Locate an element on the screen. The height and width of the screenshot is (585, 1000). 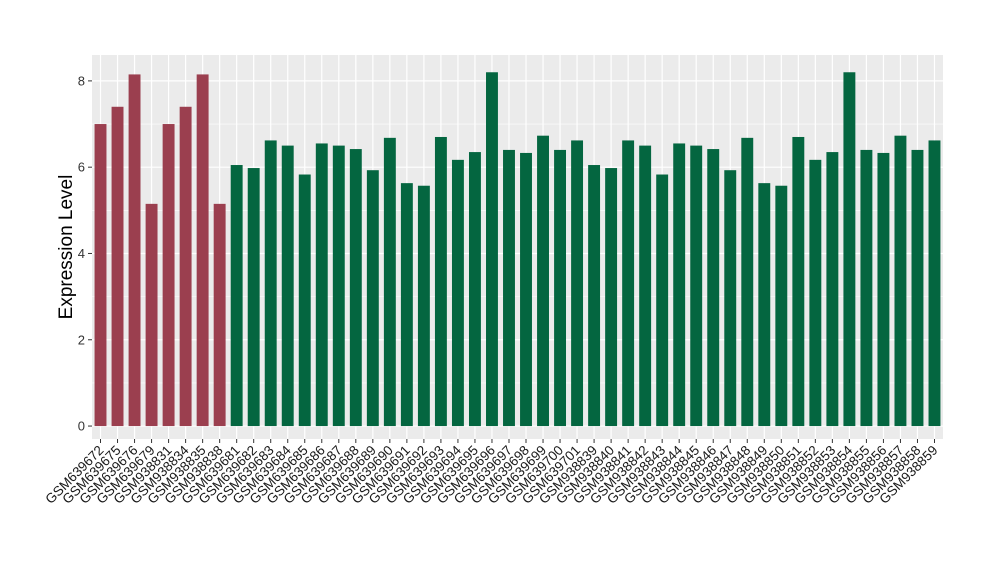
y-axis: 0 2 4 6 8 is located at coordinates (85, 253).